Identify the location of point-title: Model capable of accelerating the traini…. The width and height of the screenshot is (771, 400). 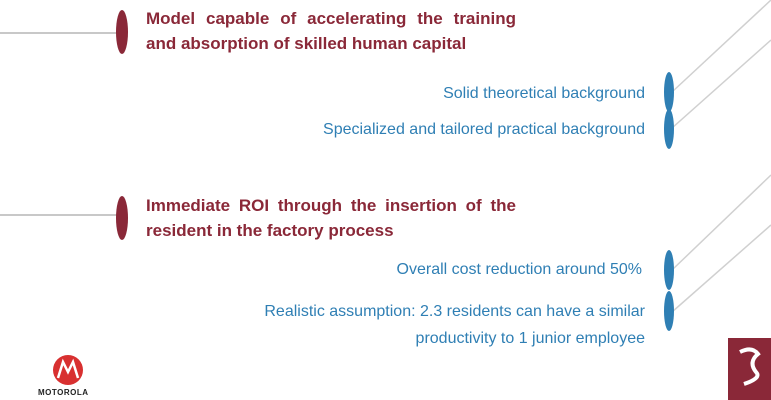
(331, 31).